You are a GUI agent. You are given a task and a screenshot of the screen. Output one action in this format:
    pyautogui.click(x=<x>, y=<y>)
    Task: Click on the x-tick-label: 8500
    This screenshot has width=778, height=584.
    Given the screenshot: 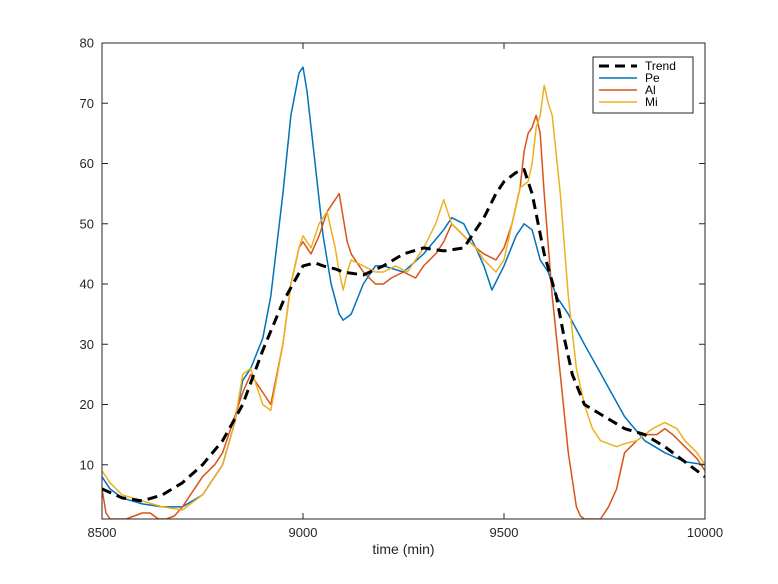 What is the action you would take?
    pyautogui.click(x=102, y=532)
    